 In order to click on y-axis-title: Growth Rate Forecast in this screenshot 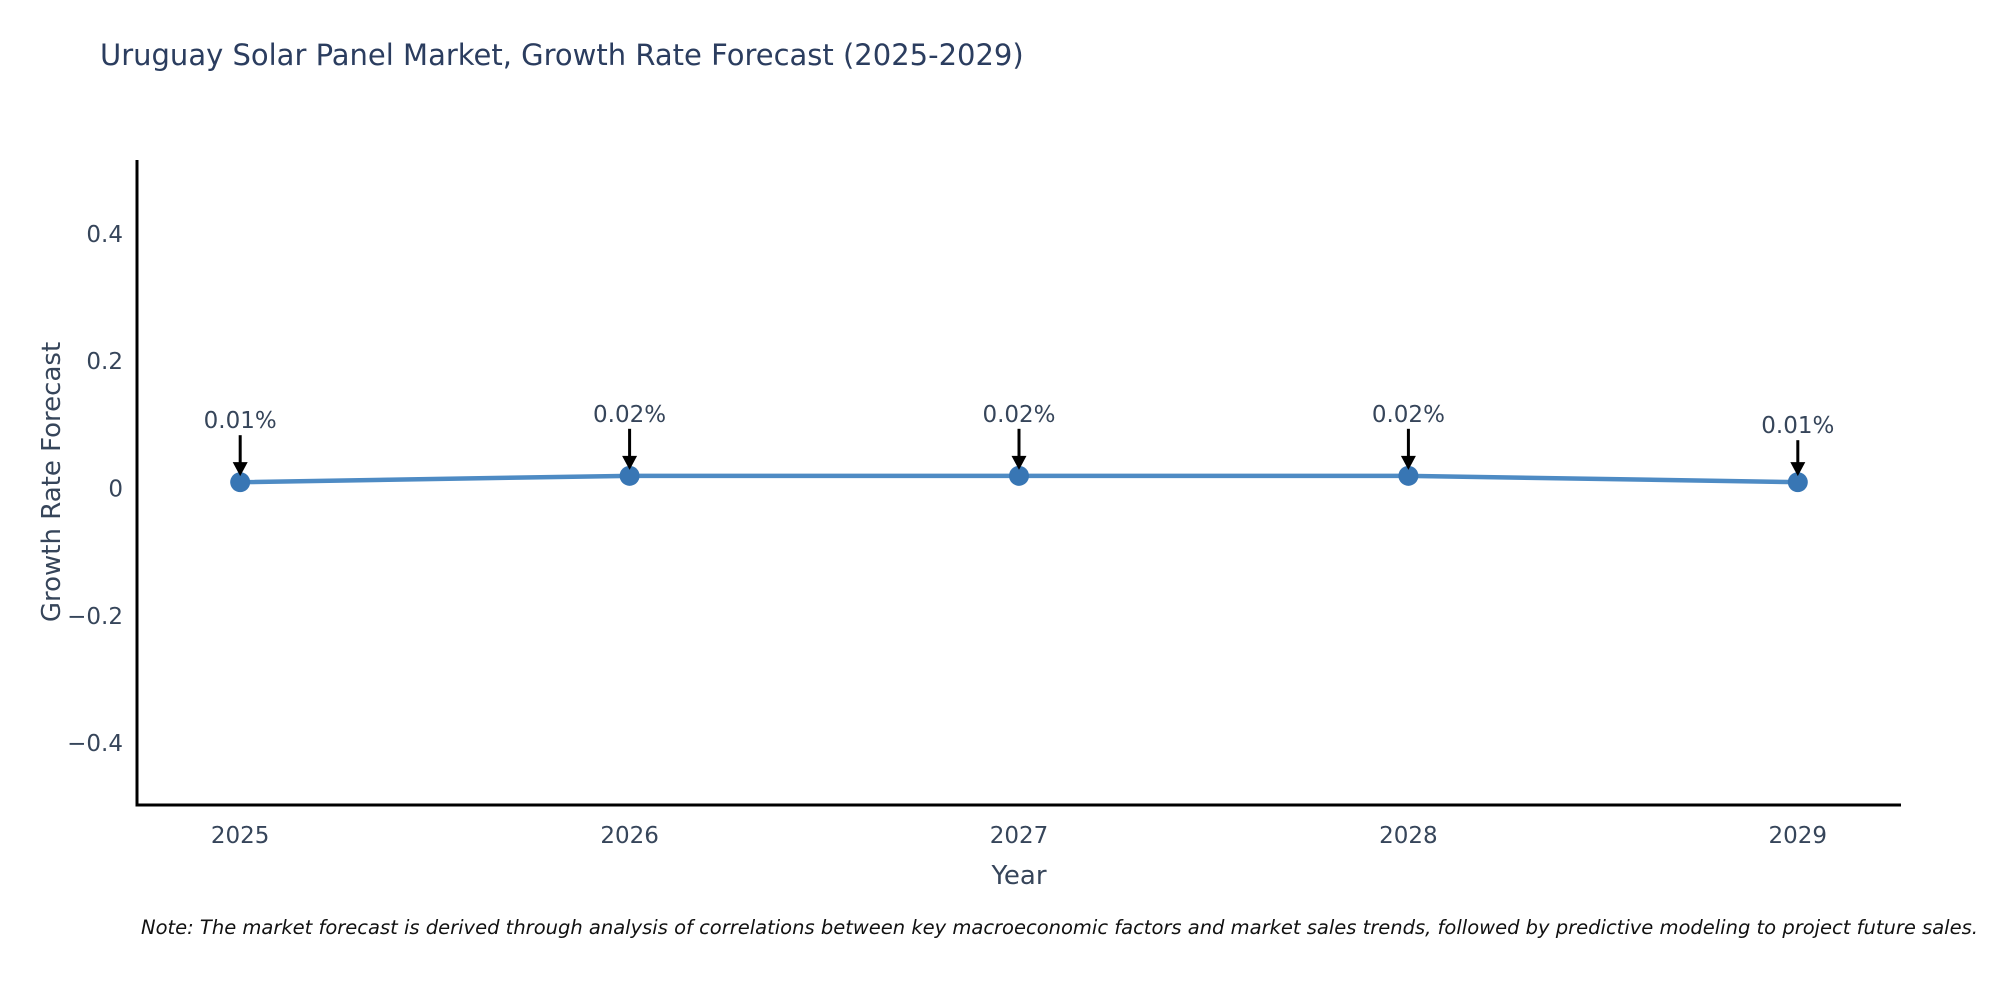, I will do `click(52, 482)`.